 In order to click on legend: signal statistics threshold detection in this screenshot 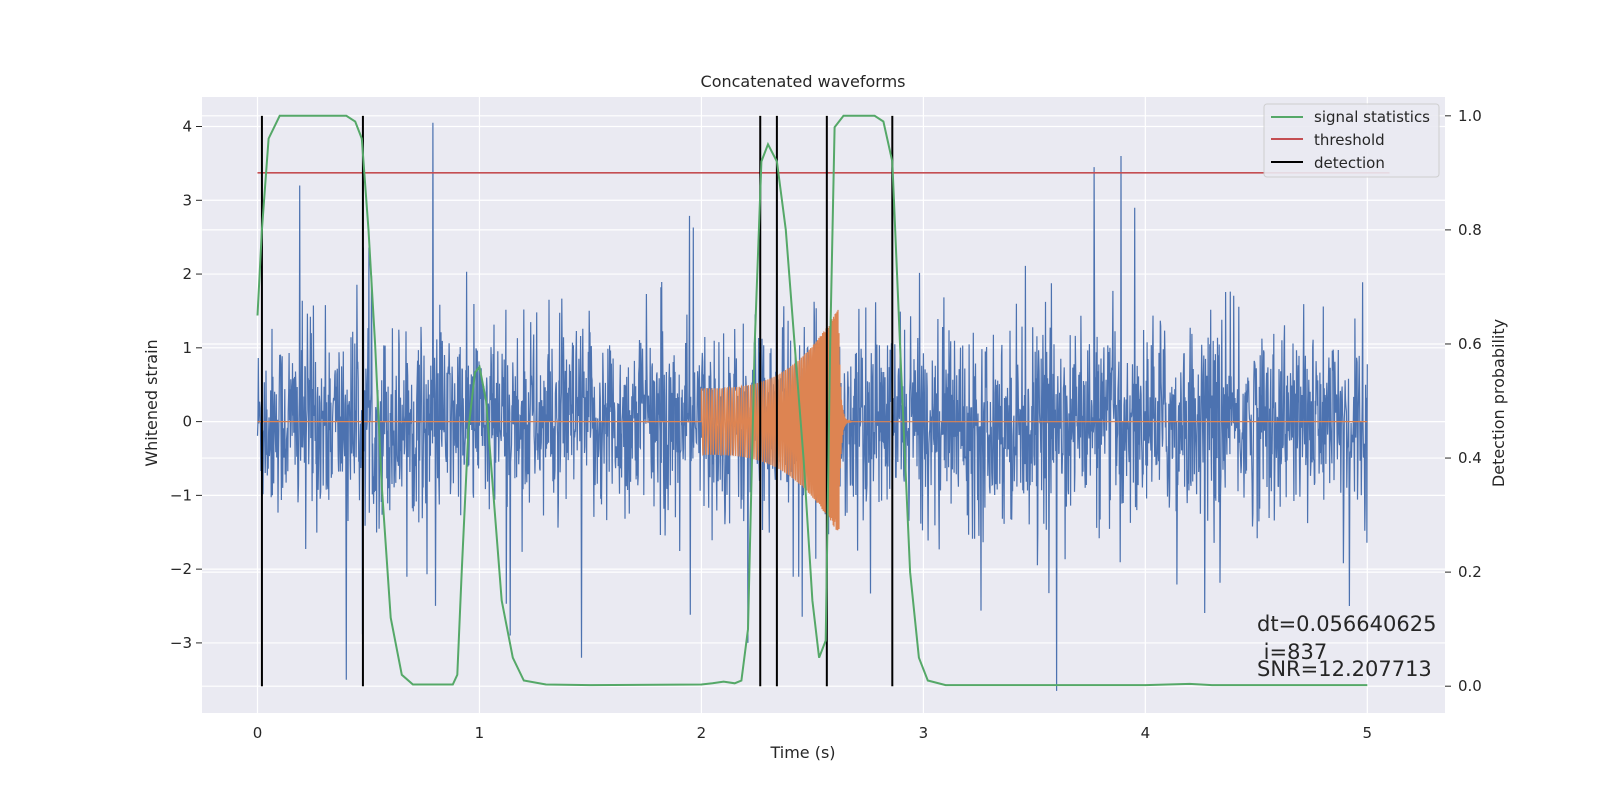, I will do `click(1351, 140)`.